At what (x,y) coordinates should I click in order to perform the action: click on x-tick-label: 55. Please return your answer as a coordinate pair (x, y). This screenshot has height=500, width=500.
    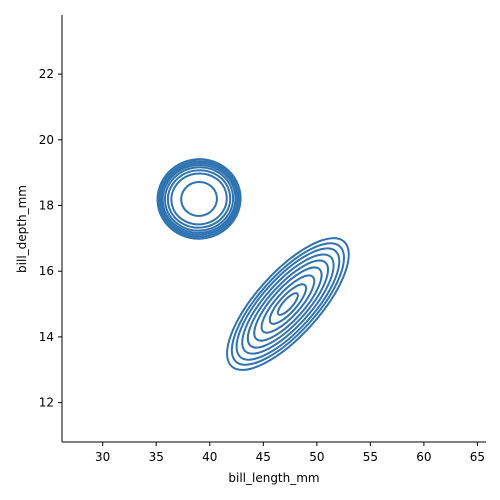
    Looking at the image, I should click on (370, 457).